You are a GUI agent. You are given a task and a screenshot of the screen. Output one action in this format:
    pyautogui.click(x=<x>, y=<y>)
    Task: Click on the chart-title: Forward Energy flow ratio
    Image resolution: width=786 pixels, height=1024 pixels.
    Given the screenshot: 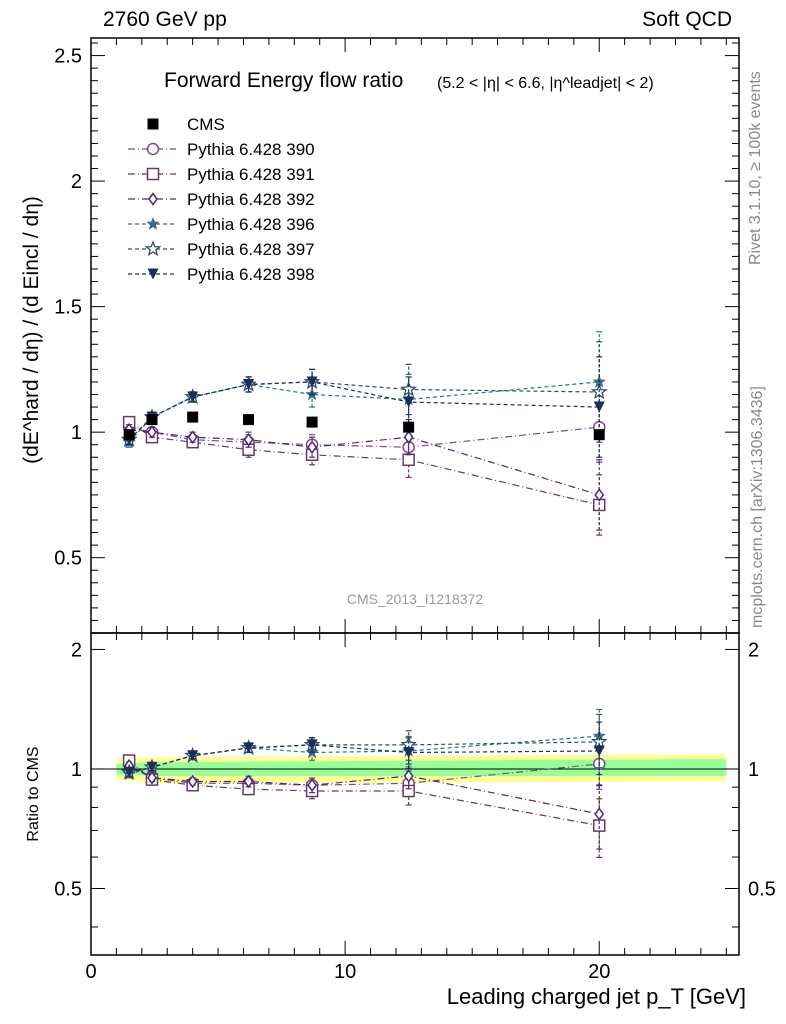 What is the action you would take?
    pyautogui.click(x=283, y=80)
    